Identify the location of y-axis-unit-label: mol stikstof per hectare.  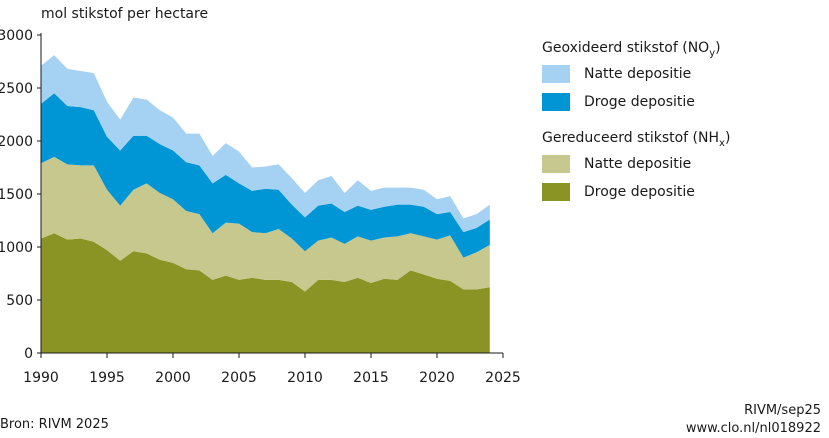
(125, 14).